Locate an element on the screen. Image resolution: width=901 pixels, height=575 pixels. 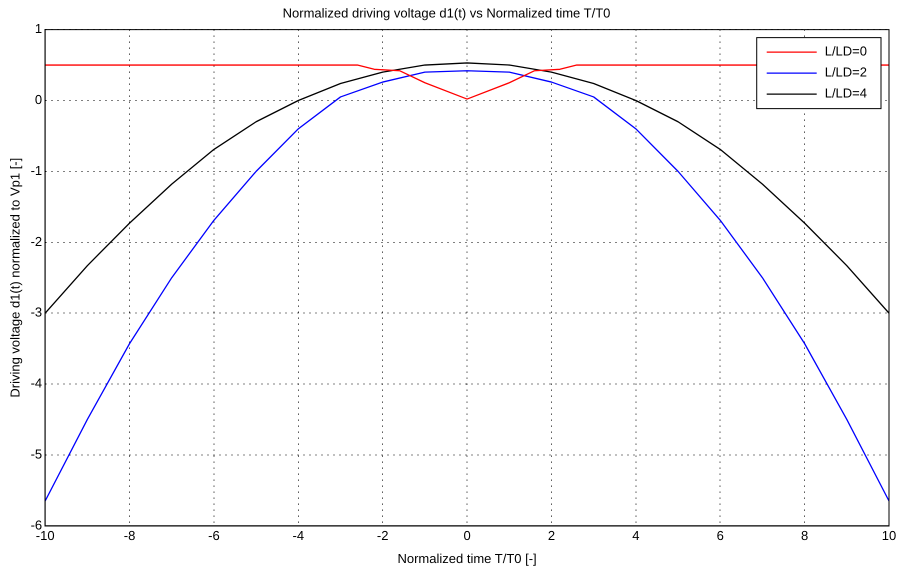
x-tick-label: 0 is located at coordinates (467, 536).